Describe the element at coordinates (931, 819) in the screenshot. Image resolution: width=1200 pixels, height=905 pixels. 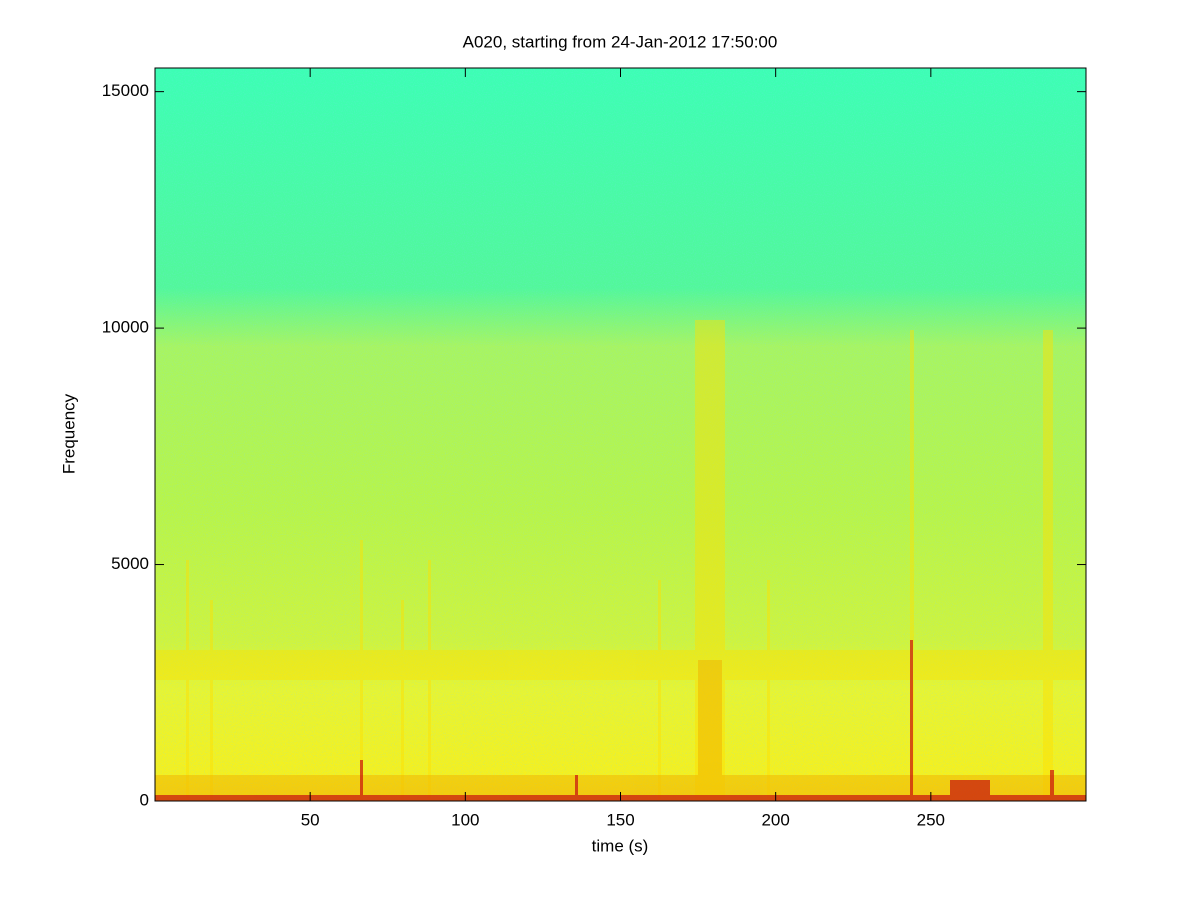
I see `x-tick-label: 250` at that location.